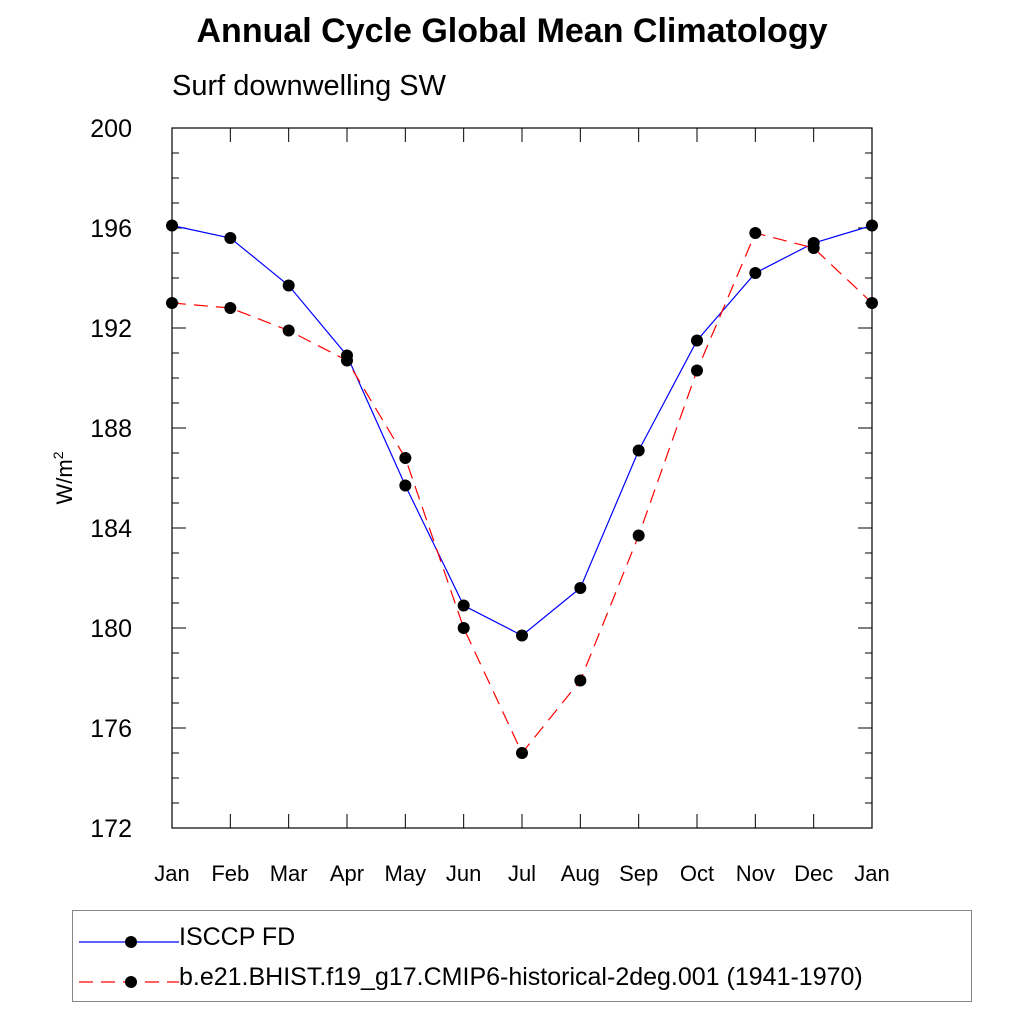 The width and height of the screenshot is (1024, 1024). What do you see at coordinates (111, 129) in the screenshot?
I see `y-tick-label: 200` at bounding box center [111, 129].